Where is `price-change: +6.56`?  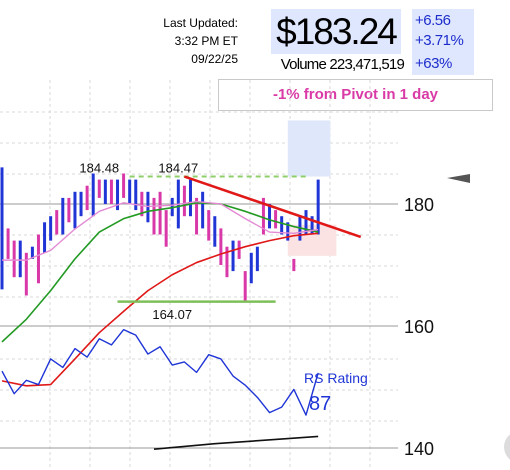 price-change: +6.56 is located at coordinates (433, 20).